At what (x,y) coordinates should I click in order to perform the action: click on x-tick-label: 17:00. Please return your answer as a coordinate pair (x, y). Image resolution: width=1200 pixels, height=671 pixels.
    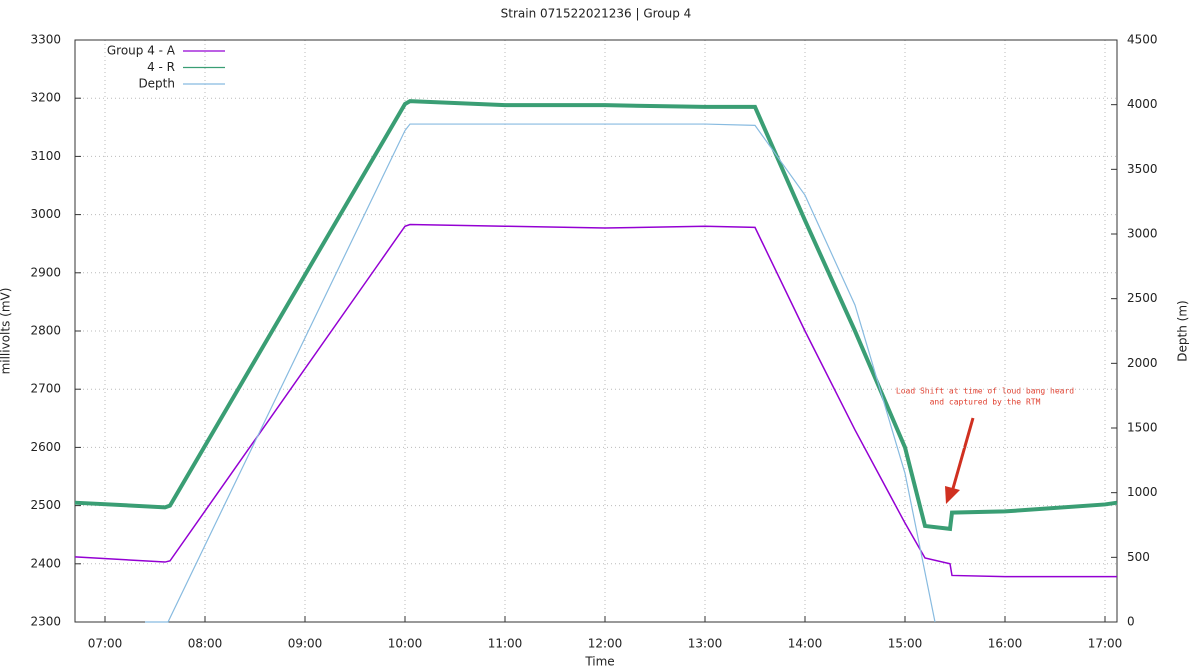
    Looking at the image, I should click on (1105, 644).